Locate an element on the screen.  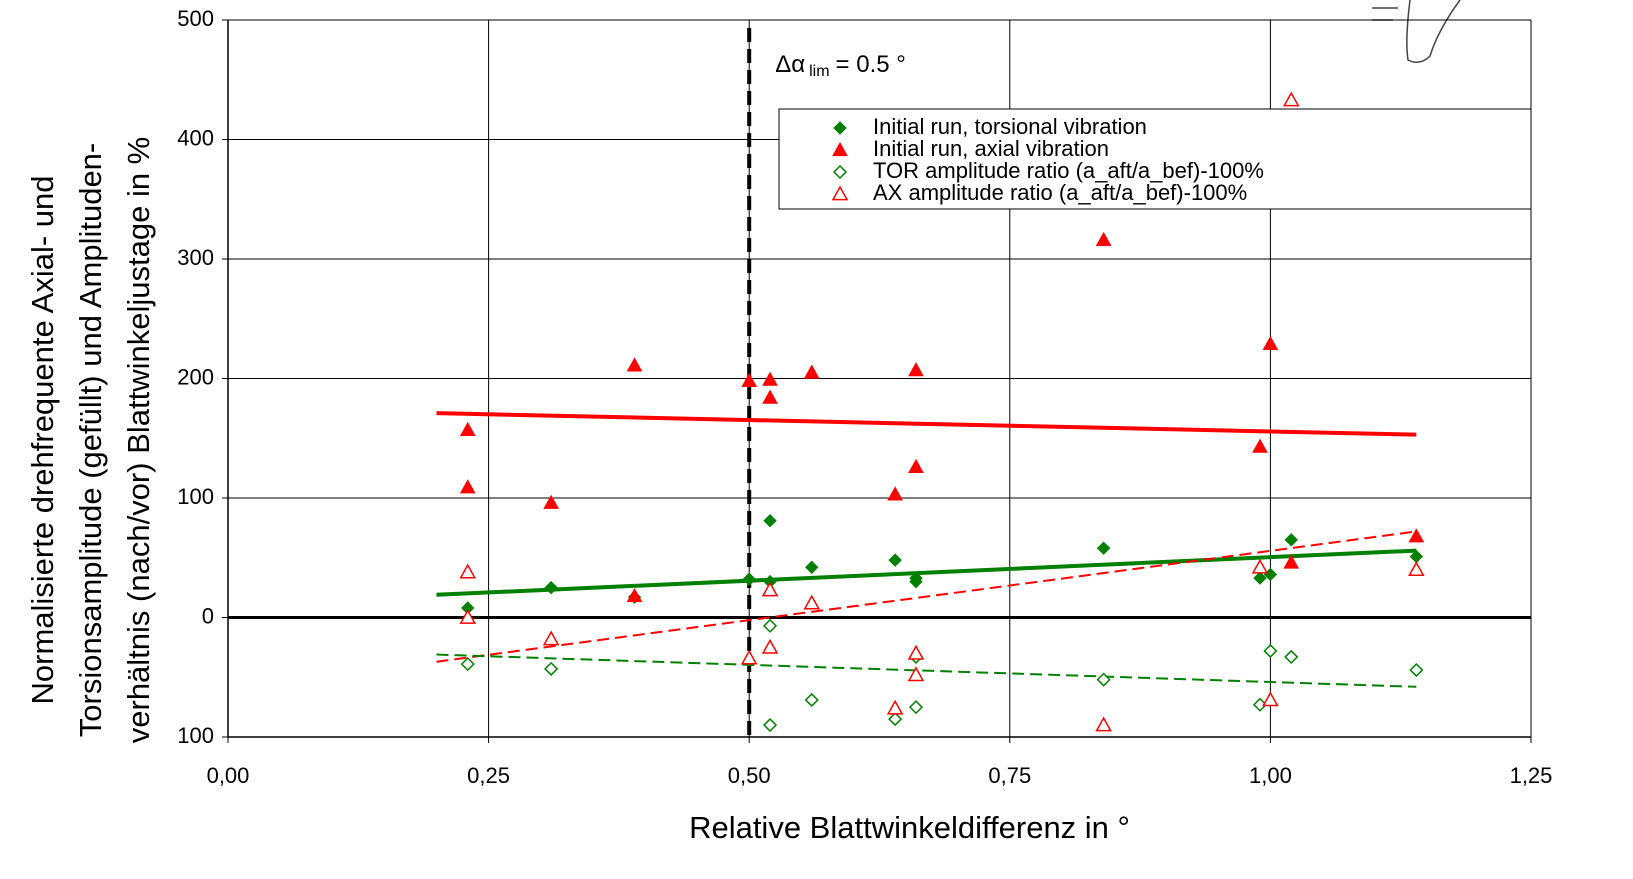
x-tick-label: 1,25 is located at coordinates (1531, 775).